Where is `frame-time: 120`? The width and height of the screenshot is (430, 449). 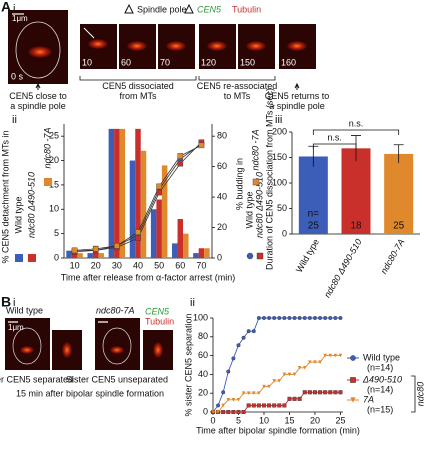
frame-time: 120 is located at coordinates (208, 62).